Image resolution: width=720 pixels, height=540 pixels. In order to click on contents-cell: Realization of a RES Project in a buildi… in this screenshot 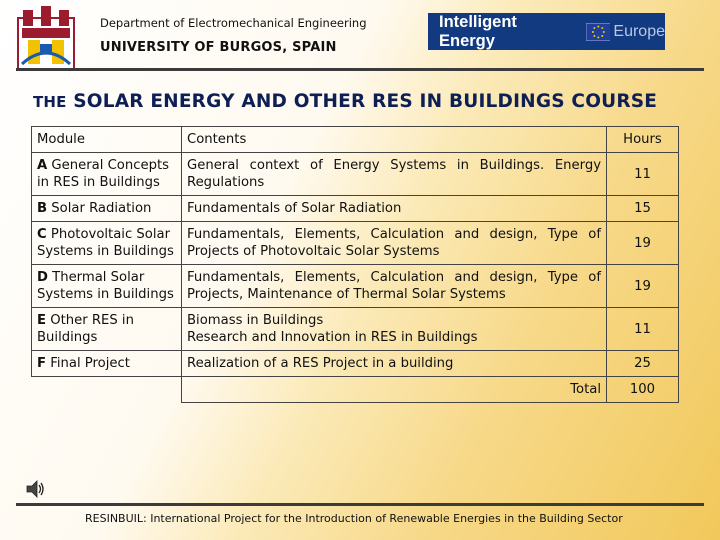, I will do `click(394, 363)`.